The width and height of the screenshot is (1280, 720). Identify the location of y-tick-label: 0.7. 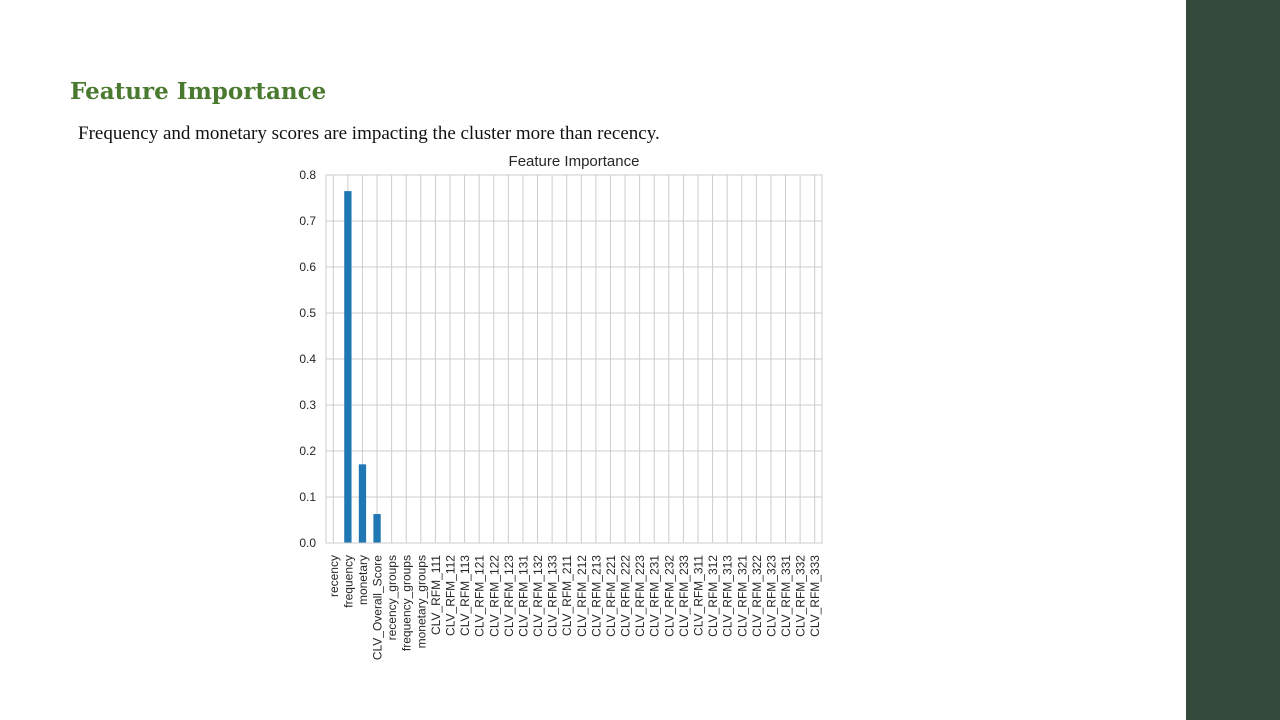
(307, 221).